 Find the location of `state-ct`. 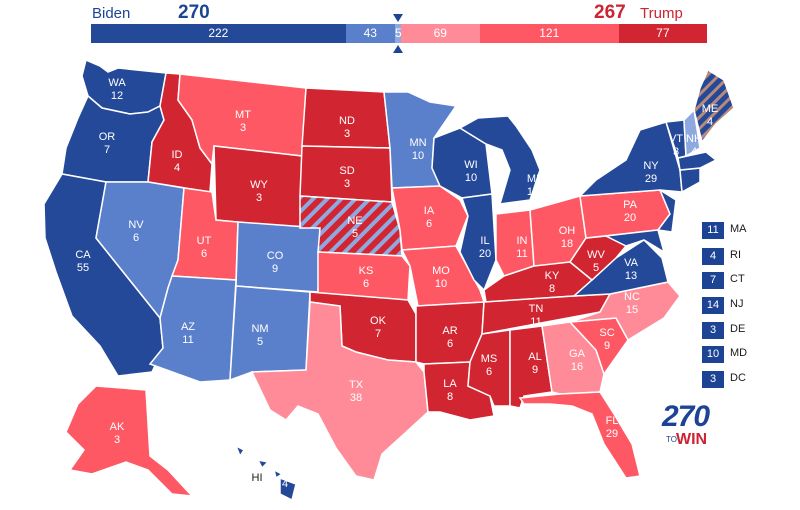

state-ct is located at coordinates (690, 180).